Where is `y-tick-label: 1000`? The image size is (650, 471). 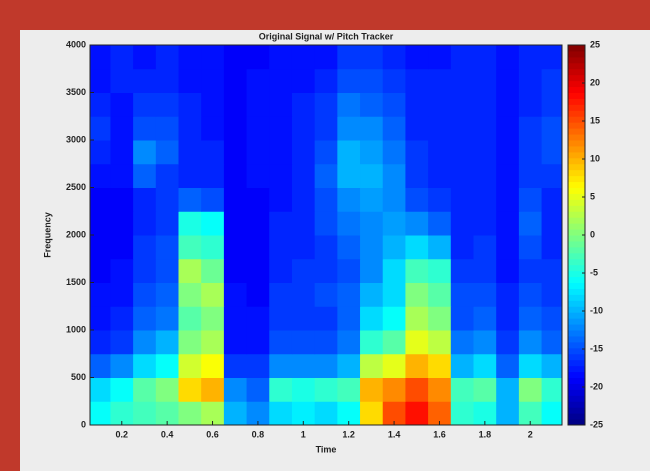
y-tick-label: 1000 is located at coordinates (76, 329).